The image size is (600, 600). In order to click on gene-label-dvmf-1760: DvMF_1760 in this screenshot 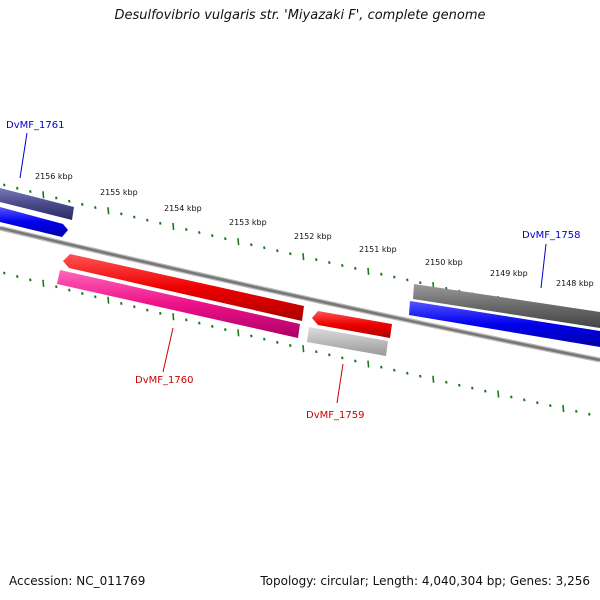, I will do `click(164, 380)`.